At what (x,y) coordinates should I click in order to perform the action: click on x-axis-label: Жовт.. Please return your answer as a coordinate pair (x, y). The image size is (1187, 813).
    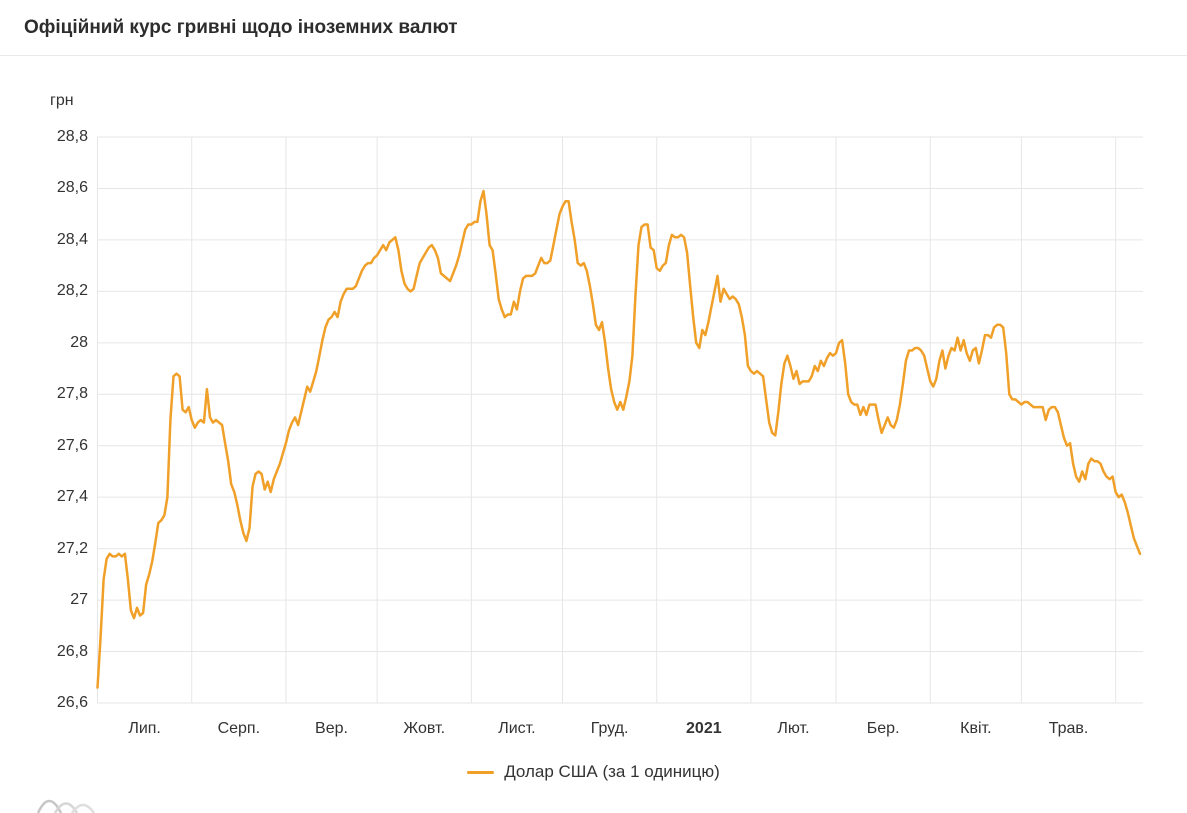
    Looking at the image, I should click on (424, 728).